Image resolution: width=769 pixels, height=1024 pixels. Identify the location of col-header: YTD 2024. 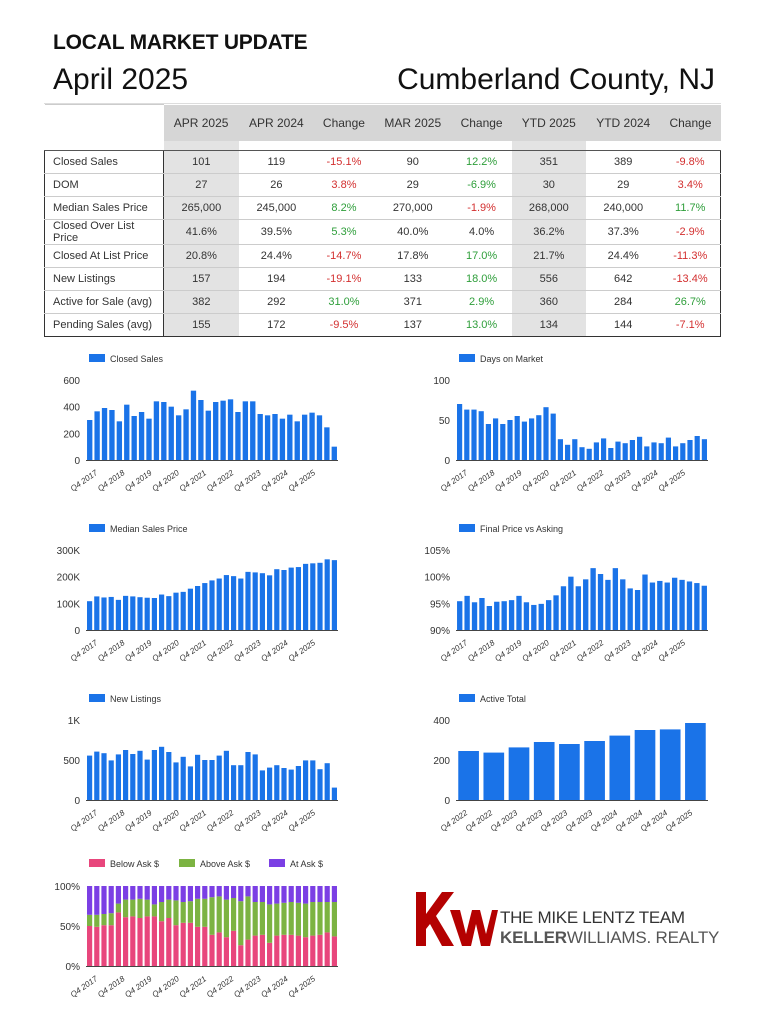
(623, 122).